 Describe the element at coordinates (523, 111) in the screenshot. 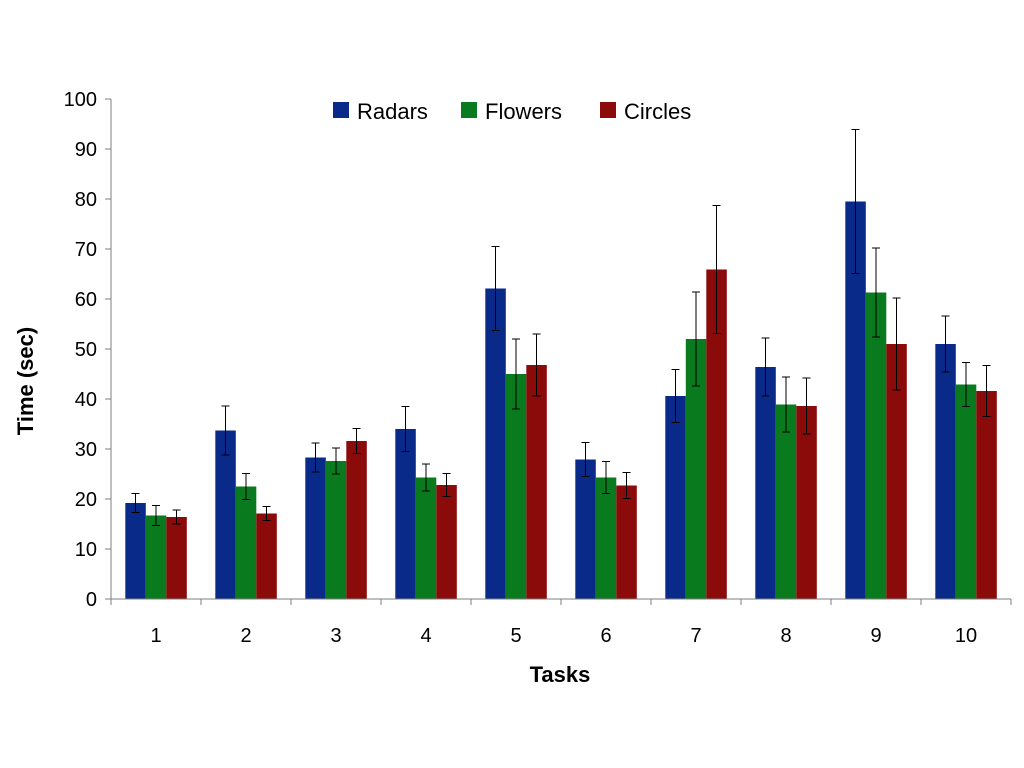

I see `legend-label-flowers: Flowers` at that location.